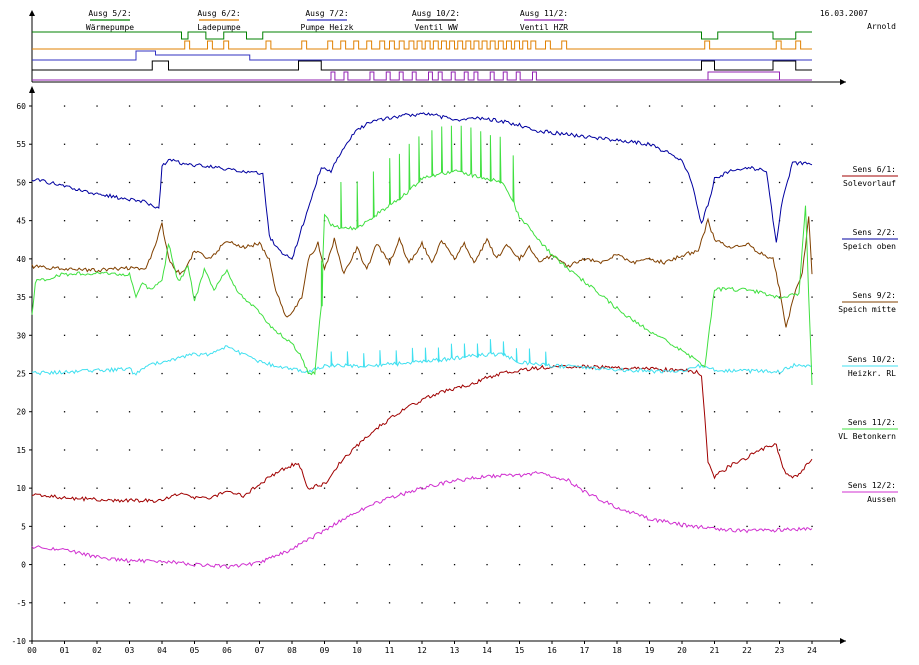 Image resolution: width=919 pixels, height=665 pixels. Describe the element at coordinates (881, 499) in the screenshot. I see `legend-sublabel: Aussen` at that location.